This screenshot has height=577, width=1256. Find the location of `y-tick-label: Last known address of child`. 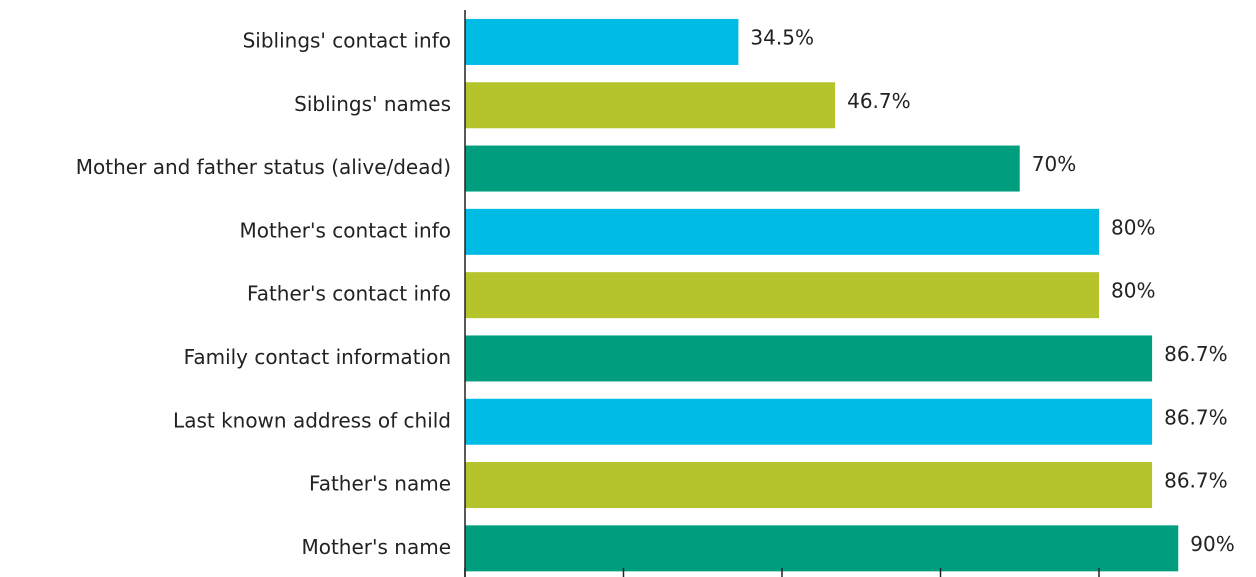

y-tick-label: Last known address of child is located at coordinates (312, 420).